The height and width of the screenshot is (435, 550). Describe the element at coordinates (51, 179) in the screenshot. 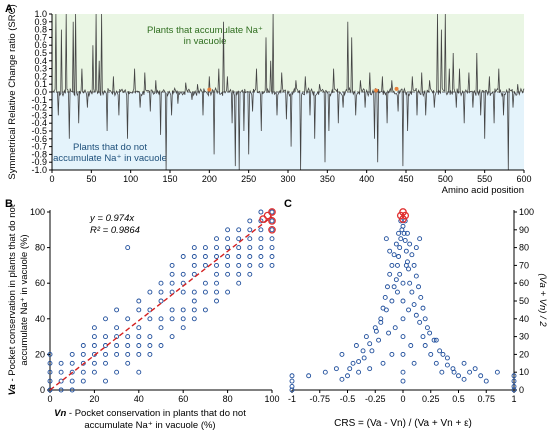

I see `panel-a-x-tick-label: 0` at that location.